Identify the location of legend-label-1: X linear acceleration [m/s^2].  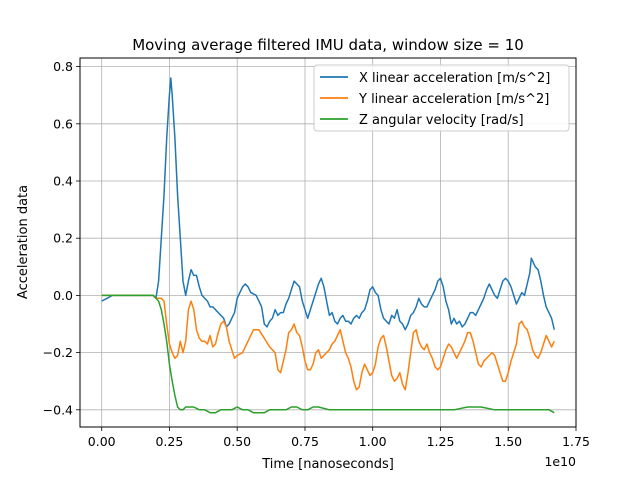
(454, 78).